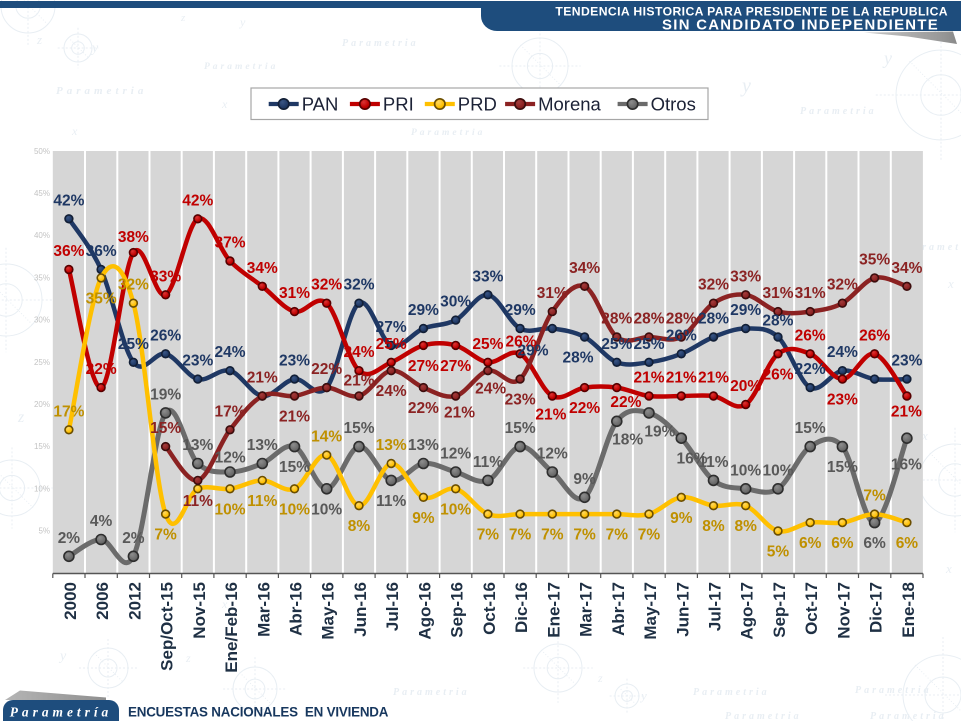 This screenshot has width=961, height=721. Describe the element at coordinates (42, 193) in the screenshot. I see `svg-text: 45%` at that location.